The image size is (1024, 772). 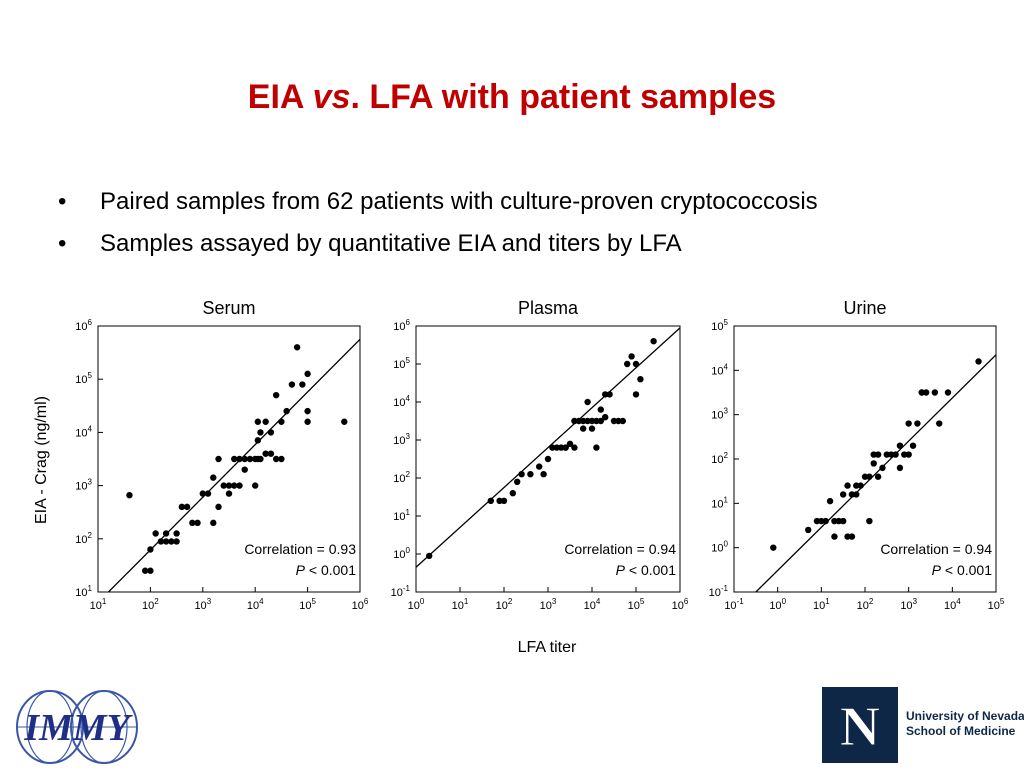 I want to click on x-tick-label: 10⁶, so click(x=360, y=604).